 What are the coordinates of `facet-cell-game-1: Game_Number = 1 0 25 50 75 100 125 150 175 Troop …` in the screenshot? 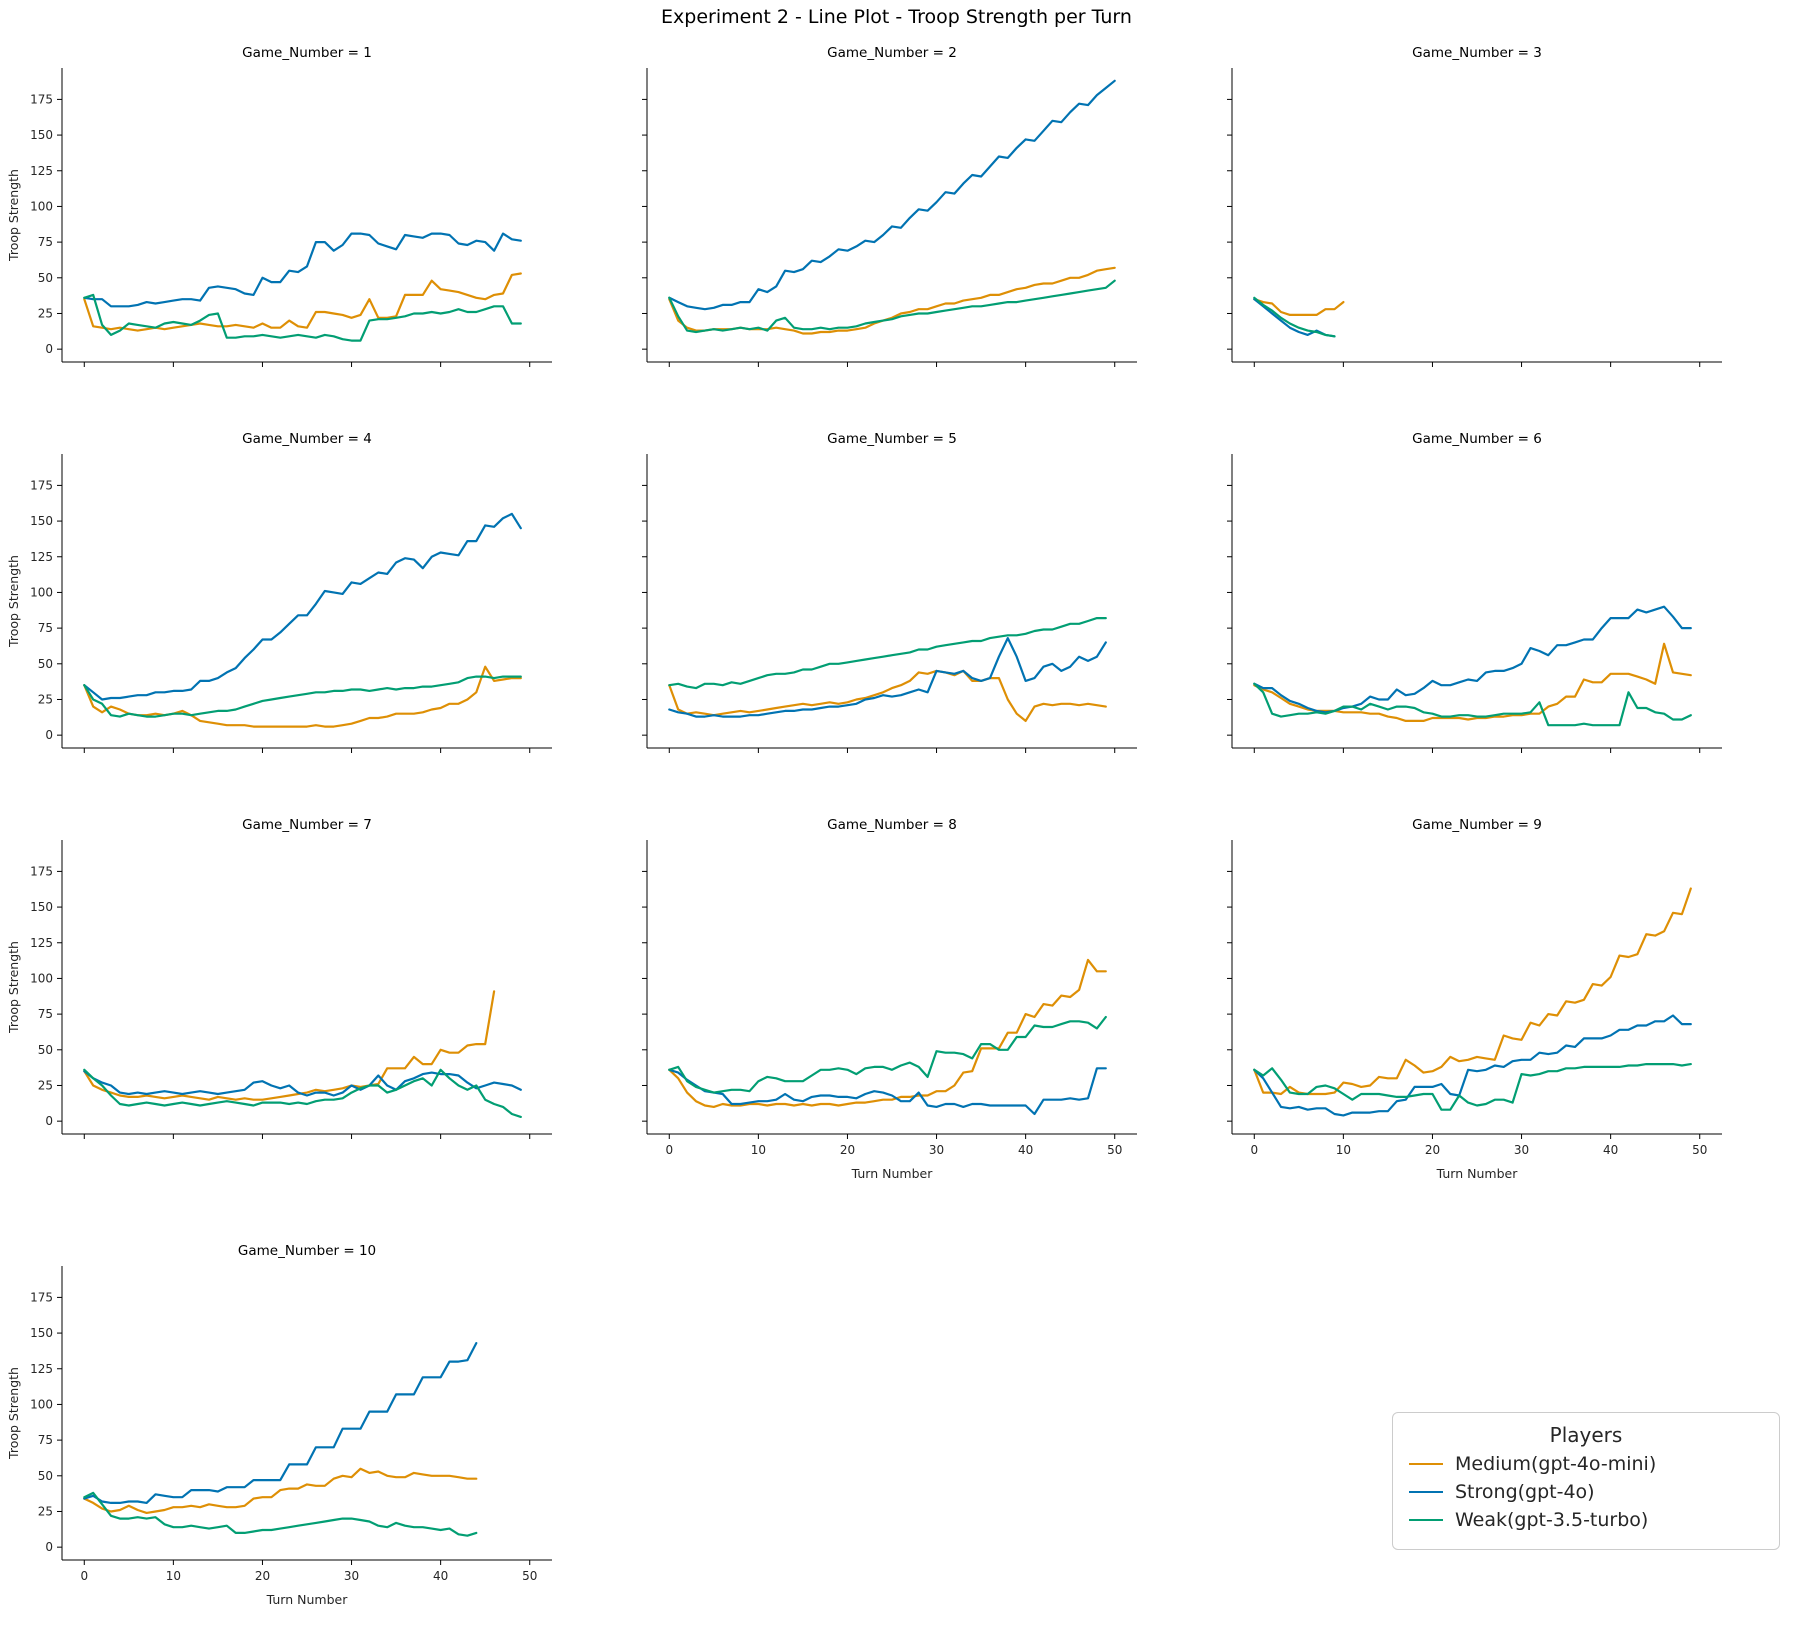 It's located at (296, 218).